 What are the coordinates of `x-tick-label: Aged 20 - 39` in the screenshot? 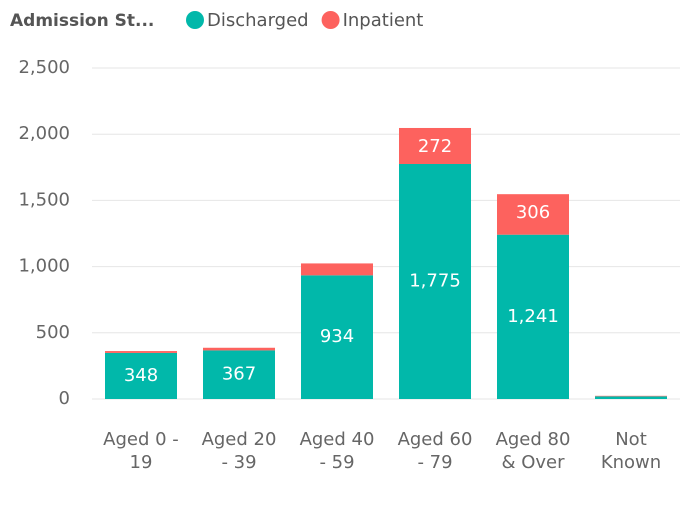 It's located at (239, 451).